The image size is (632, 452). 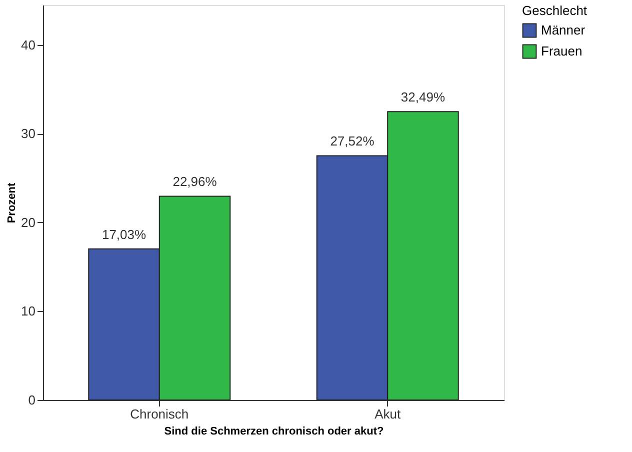 I want to click on y-axis-title: Prozent, so click(x=12, y=203).